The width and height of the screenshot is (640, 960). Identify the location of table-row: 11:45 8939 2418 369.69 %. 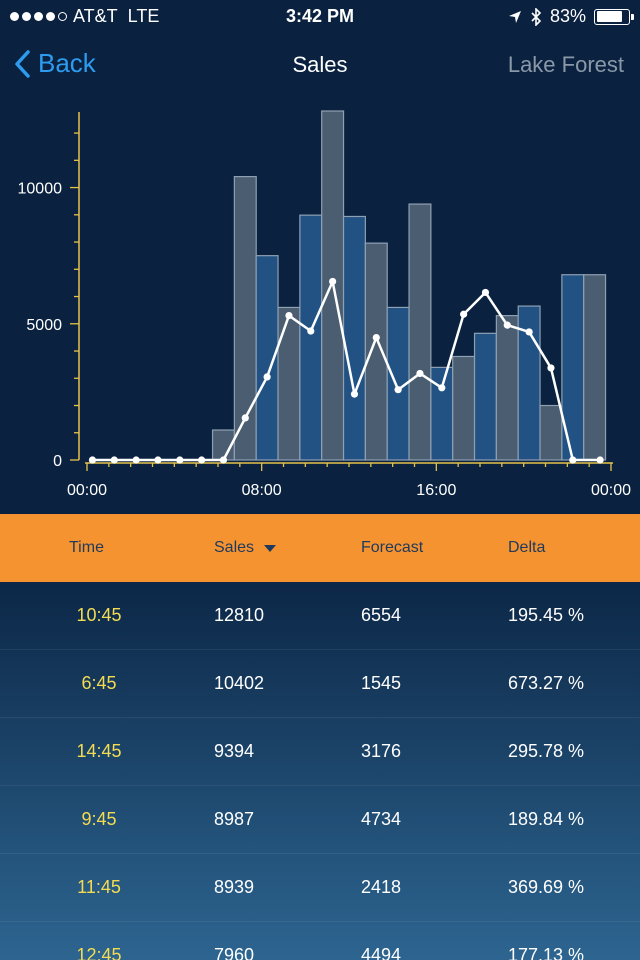
(320, 888).